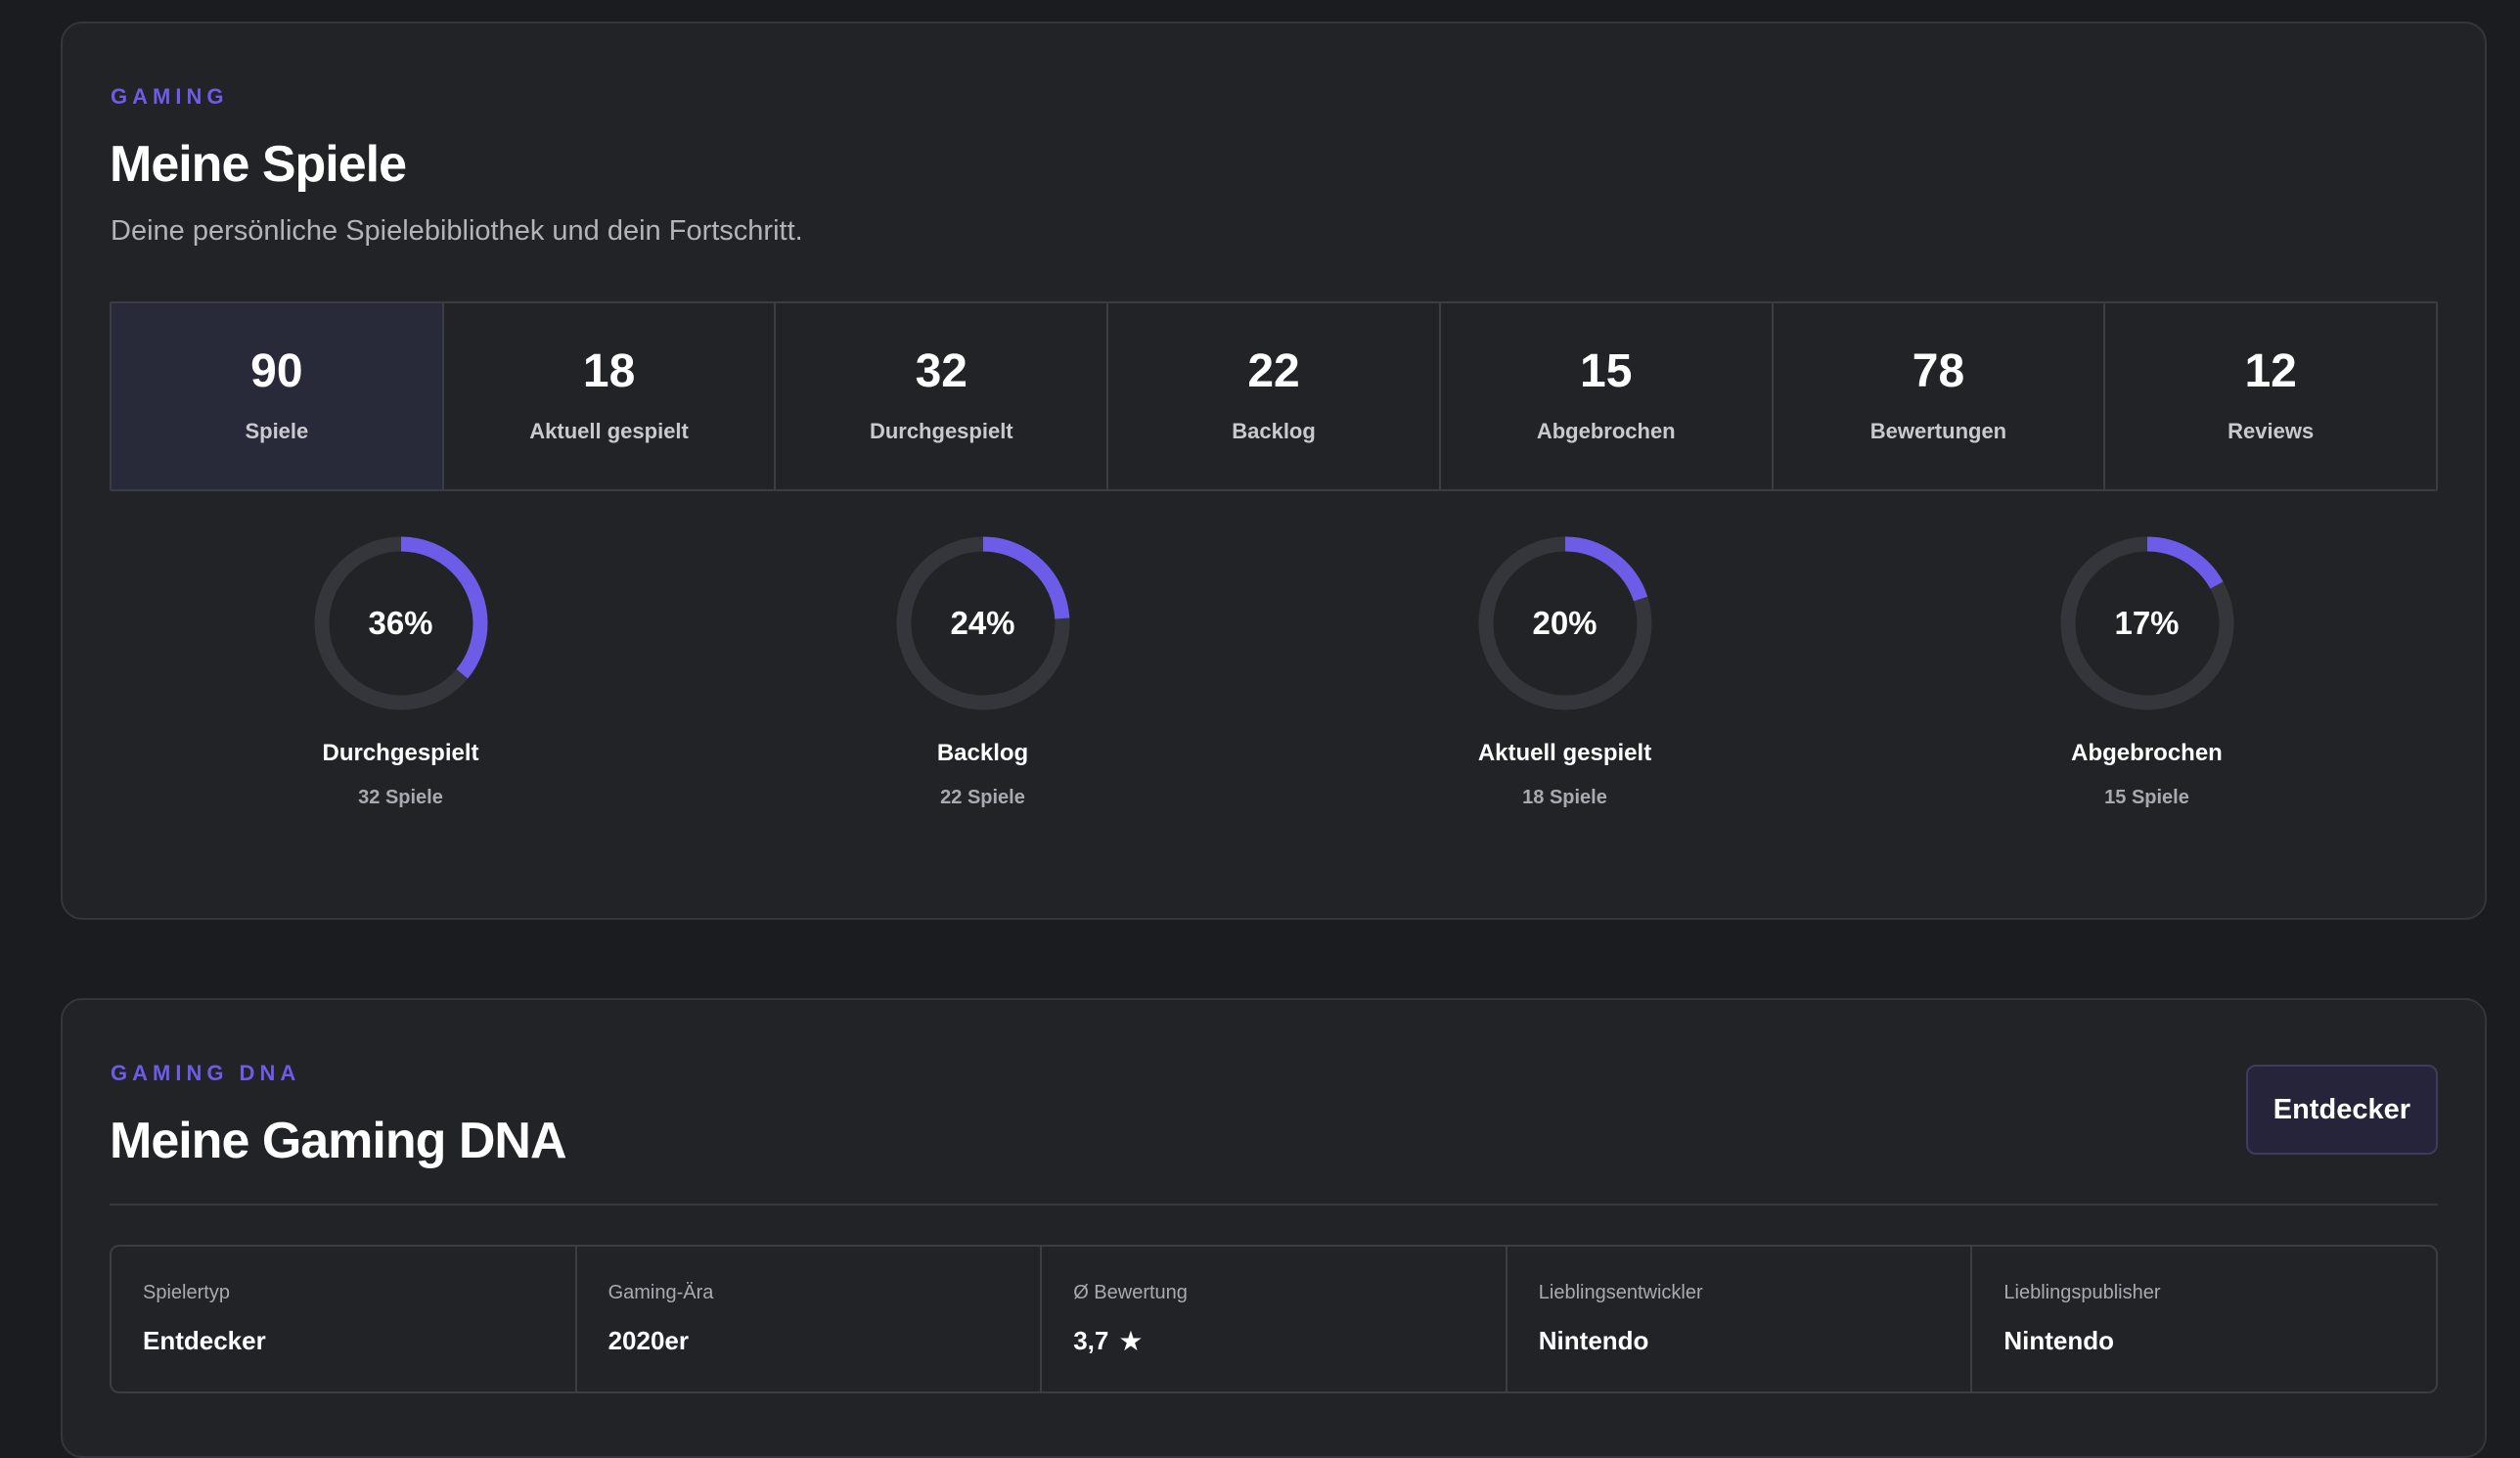 Image resolution: width=2520 pixels, height=1458 pixels. I want to click on donut-abgebrochen: 17% Abgebrochen 15 Spiele, so click(2147, 670).